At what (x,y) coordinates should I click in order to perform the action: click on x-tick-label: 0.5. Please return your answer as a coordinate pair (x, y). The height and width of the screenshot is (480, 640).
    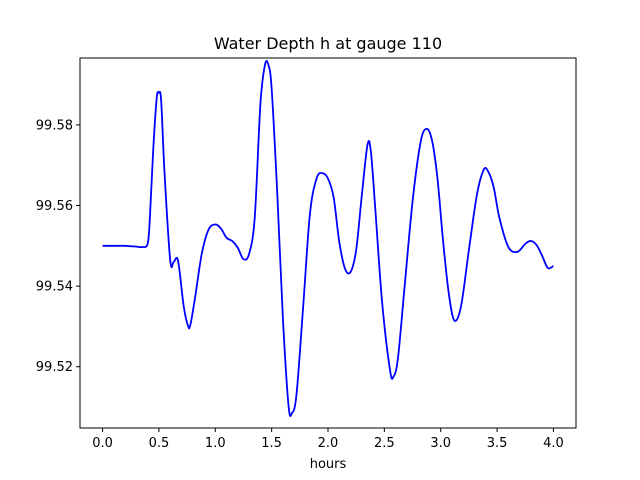
    Looking at the image, I should click on (159, 443).